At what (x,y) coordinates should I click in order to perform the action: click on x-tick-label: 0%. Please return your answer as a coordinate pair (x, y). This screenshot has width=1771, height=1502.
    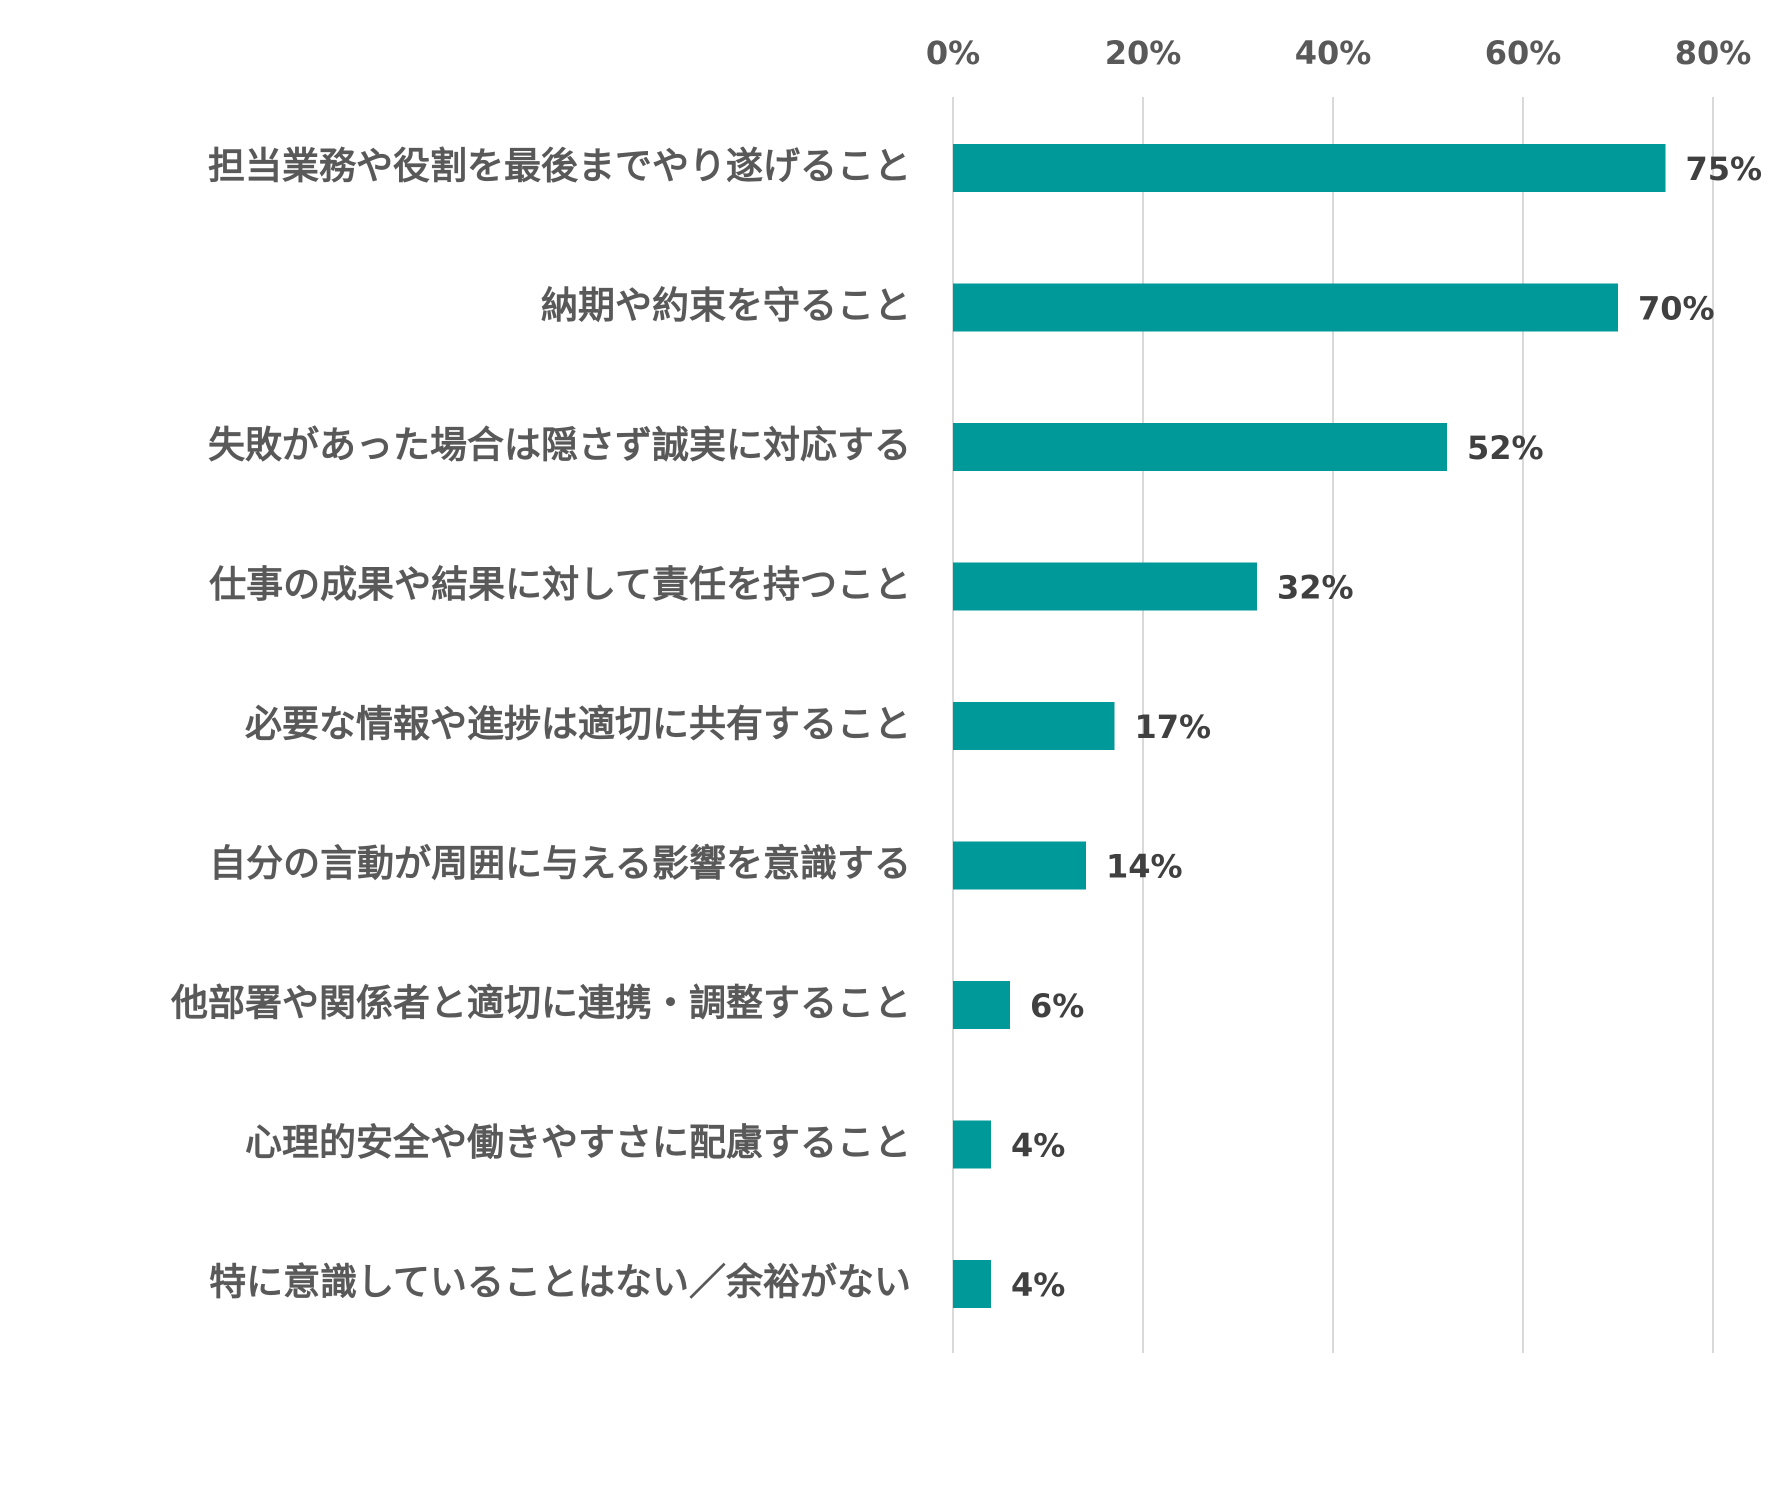
    Looking at the image, I should click on (953, 53).